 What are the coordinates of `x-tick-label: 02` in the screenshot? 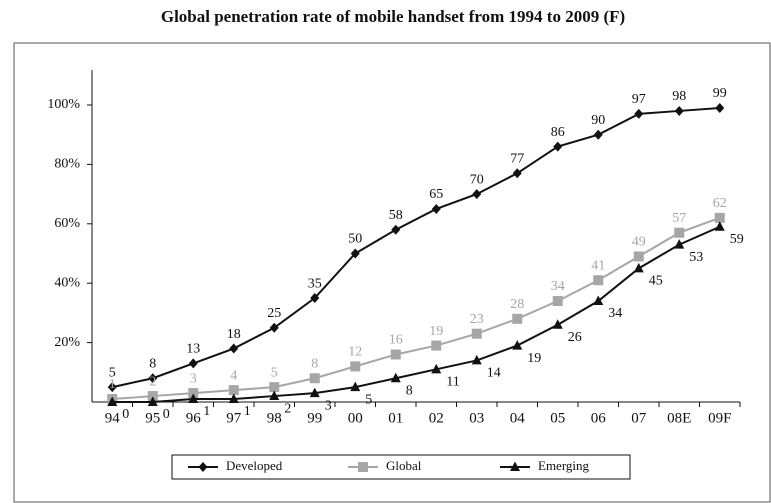 It's located at (436, 418).